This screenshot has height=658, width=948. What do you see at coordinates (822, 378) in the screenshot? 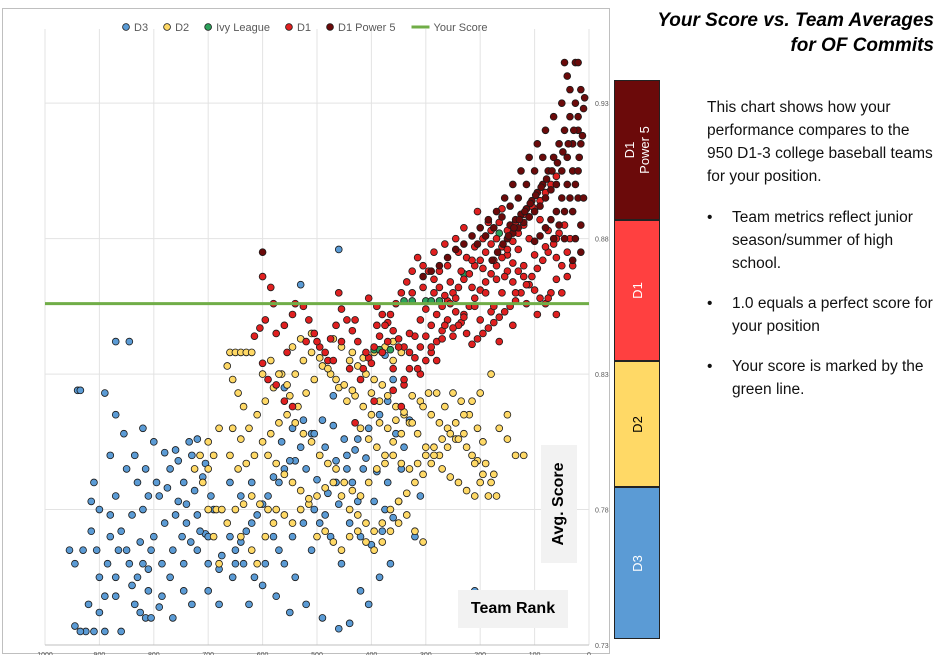
I see `bullet-item: Your score is marked by the green line.` at bounding box center [822, 378].